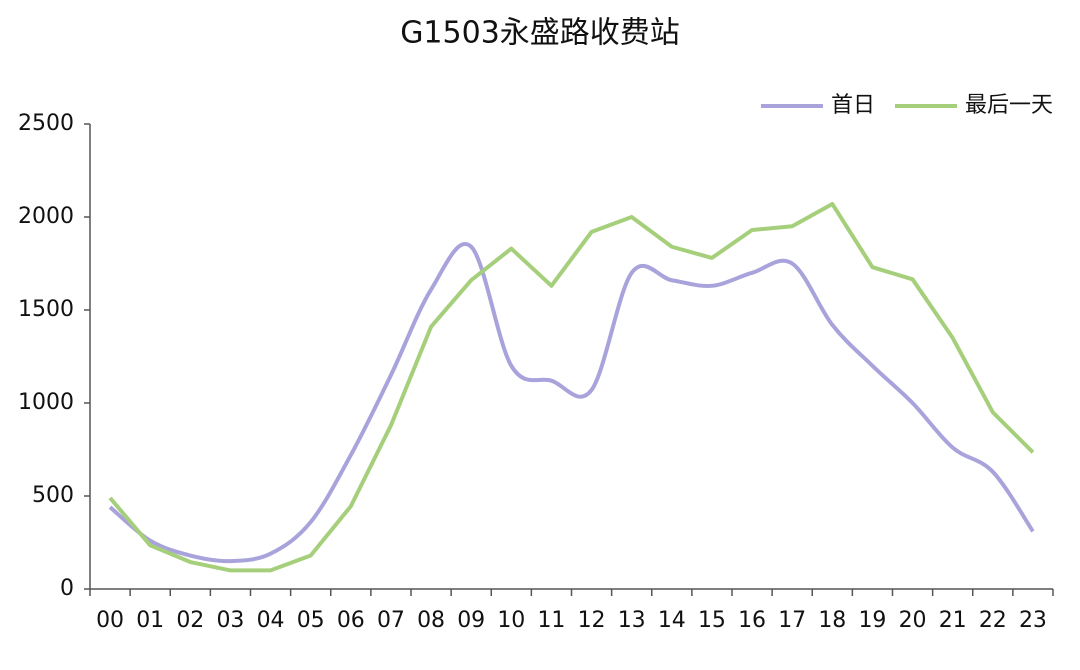 Image resolution: width=1080 pixels, height=670 pixels. What do you see at coordinates (431, 620) in the screenshot?
I see `x-tick-label: 08` at bounding box center [431, 620].